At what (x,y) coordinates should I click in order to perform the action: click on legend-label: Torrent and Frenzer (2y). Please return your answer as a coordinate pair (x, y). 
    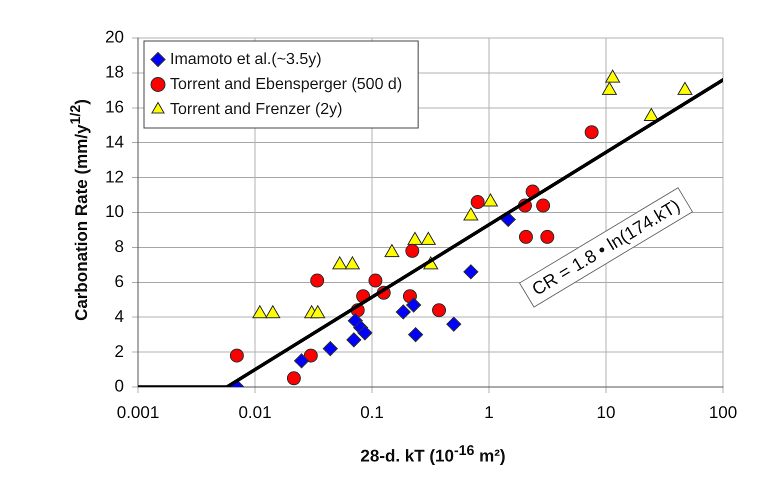
    Looking at the image, I should click on (256, 109).